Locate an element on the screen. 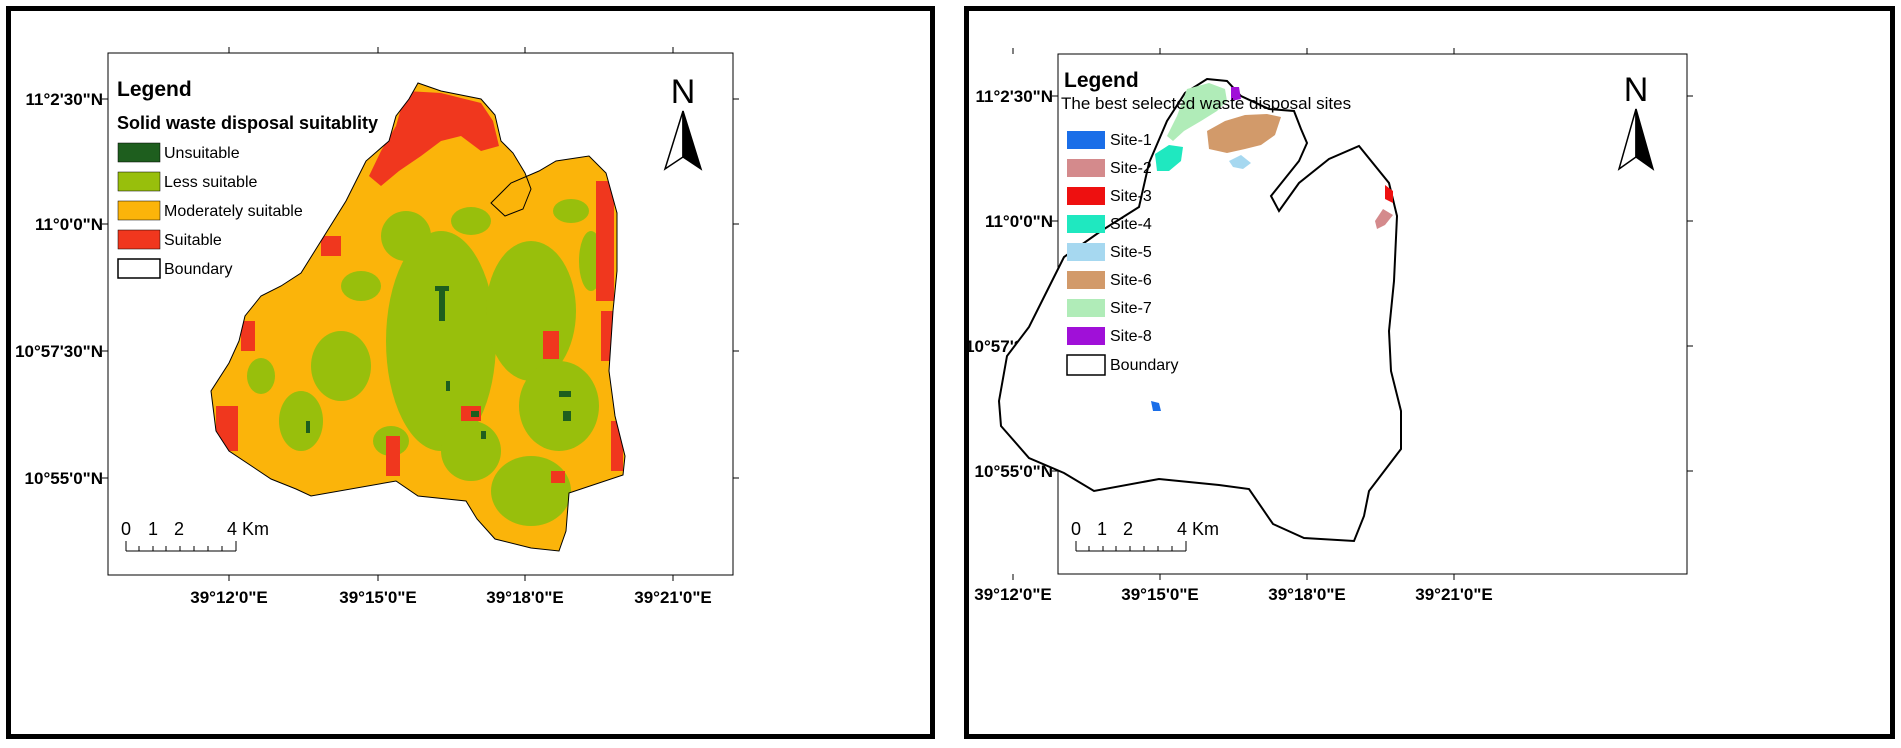 This screenshot has width=1901, height=748. svg-text: Site-3 is located at coordinates (1131, 196).